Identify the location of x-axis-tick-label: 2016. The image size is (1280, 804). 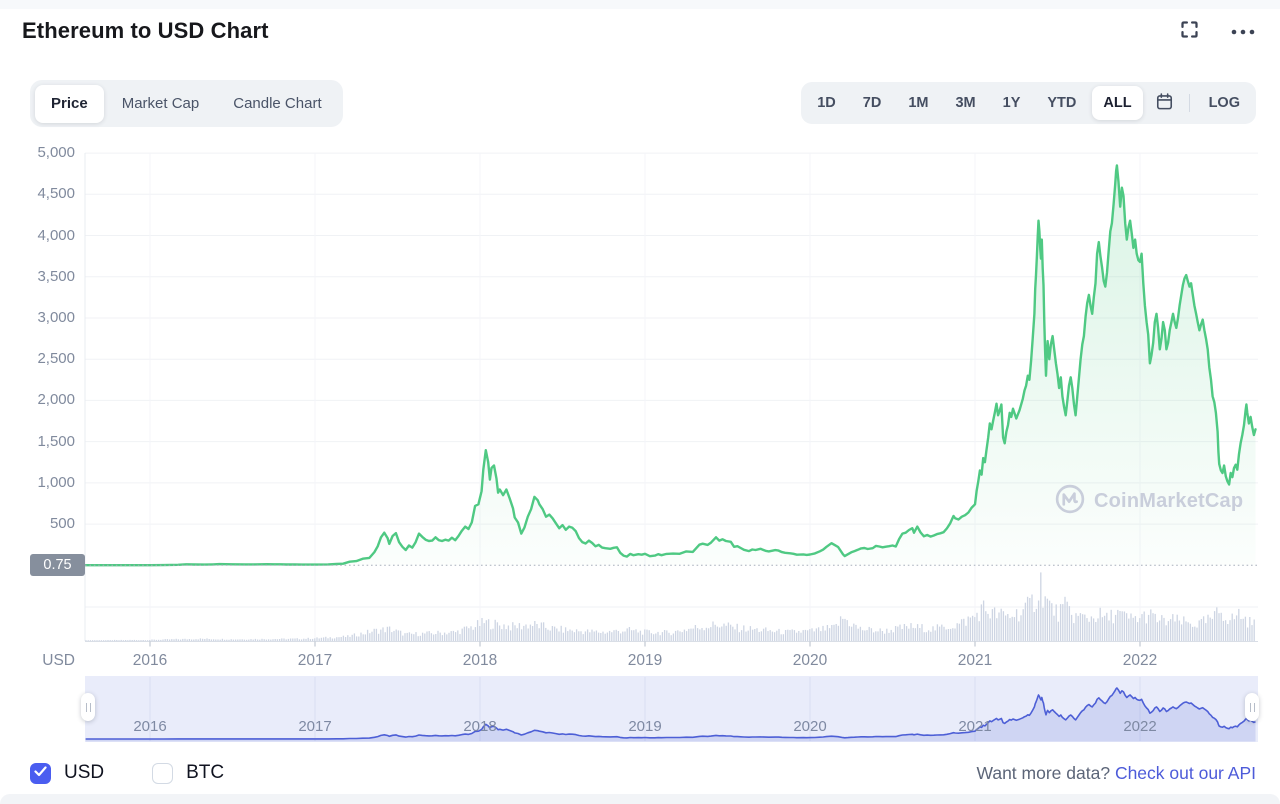
(150, 660).